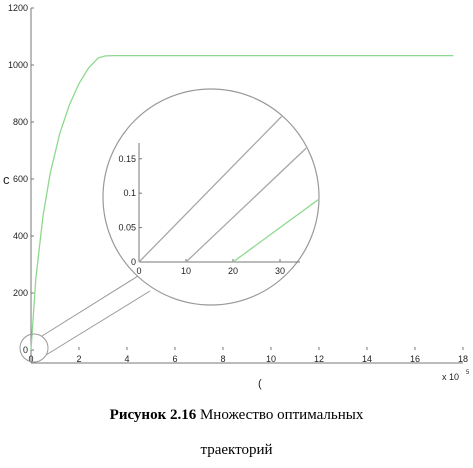  Describe the element at coordinates (98, 323) in the screenshot. I see `zoom-connector-bottom` at that location.